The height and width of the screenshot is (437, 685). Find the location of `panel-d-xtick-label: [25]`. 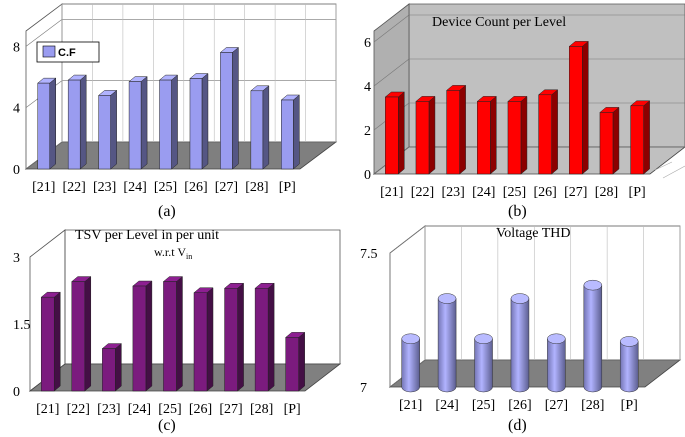

panel-d-xtick-label: [25] is located at coordinates (483, 405).